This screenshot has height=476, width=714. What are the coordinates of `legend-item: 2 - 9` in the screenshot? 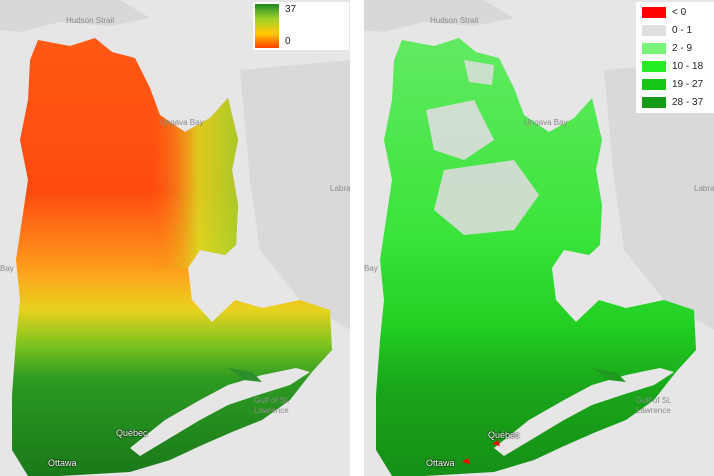 It's located at (675, 48).